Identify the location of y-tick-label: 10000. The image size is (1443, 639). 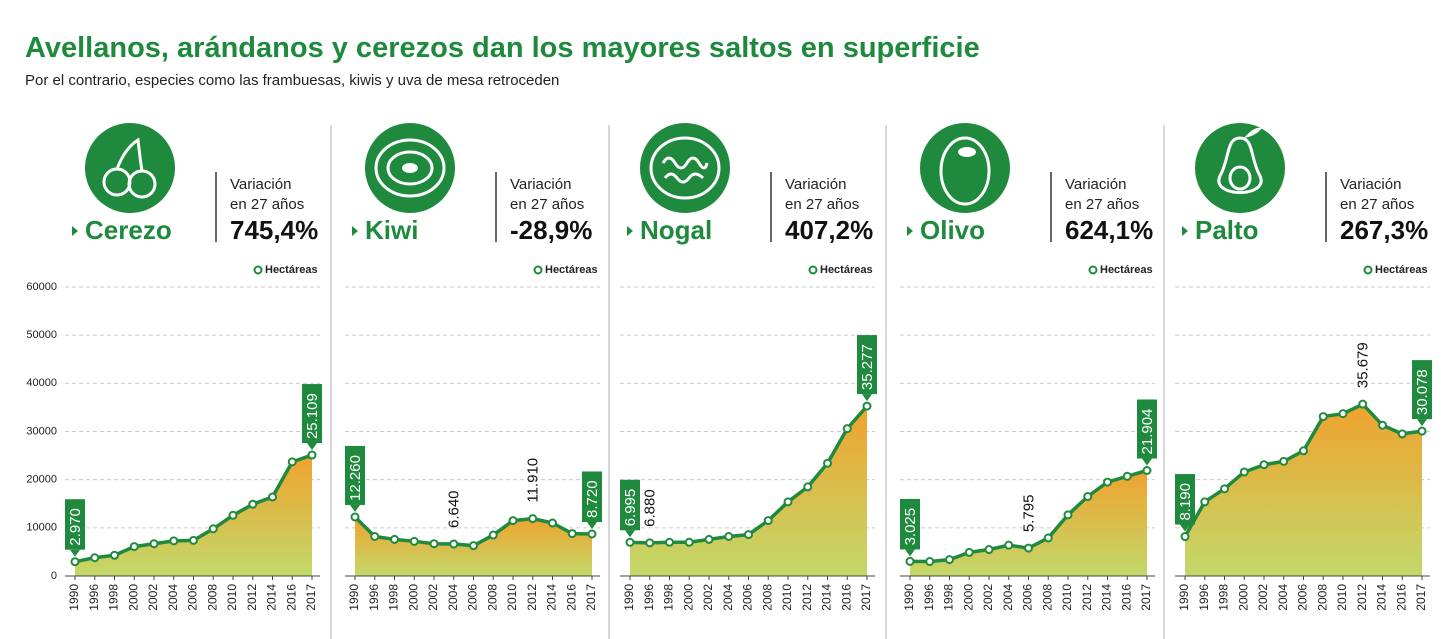
(41, 528).